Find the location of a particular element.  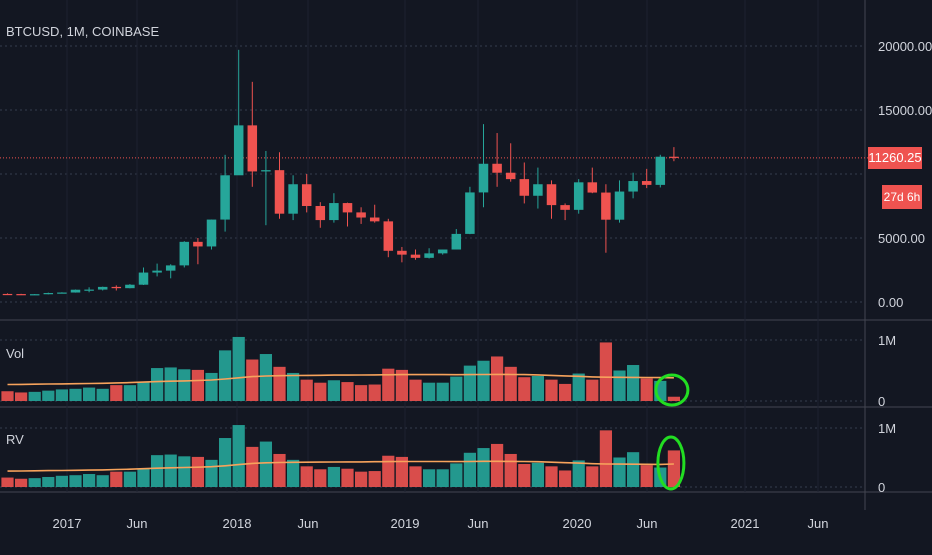

symbol-title: BTCUSD, 1M, COINBASE is located at coordinates (83, 31).